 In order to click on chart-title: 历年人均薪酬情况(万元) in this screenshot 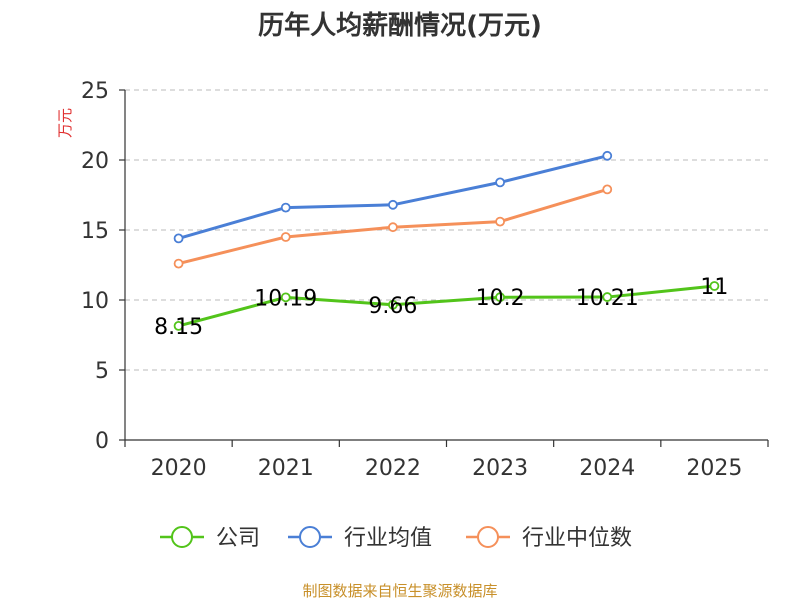, I will do `click(400, 25)`.